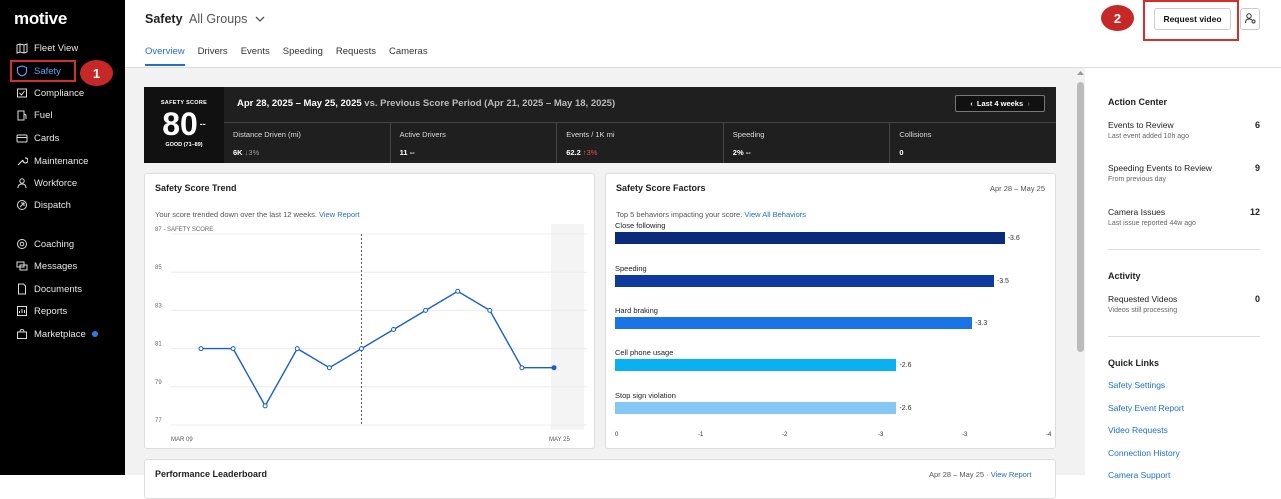 Image resolution: width=1281 pixels, height=499 pixels. I want to click on metric-label: Events / 1K mi, so click(590, 134).